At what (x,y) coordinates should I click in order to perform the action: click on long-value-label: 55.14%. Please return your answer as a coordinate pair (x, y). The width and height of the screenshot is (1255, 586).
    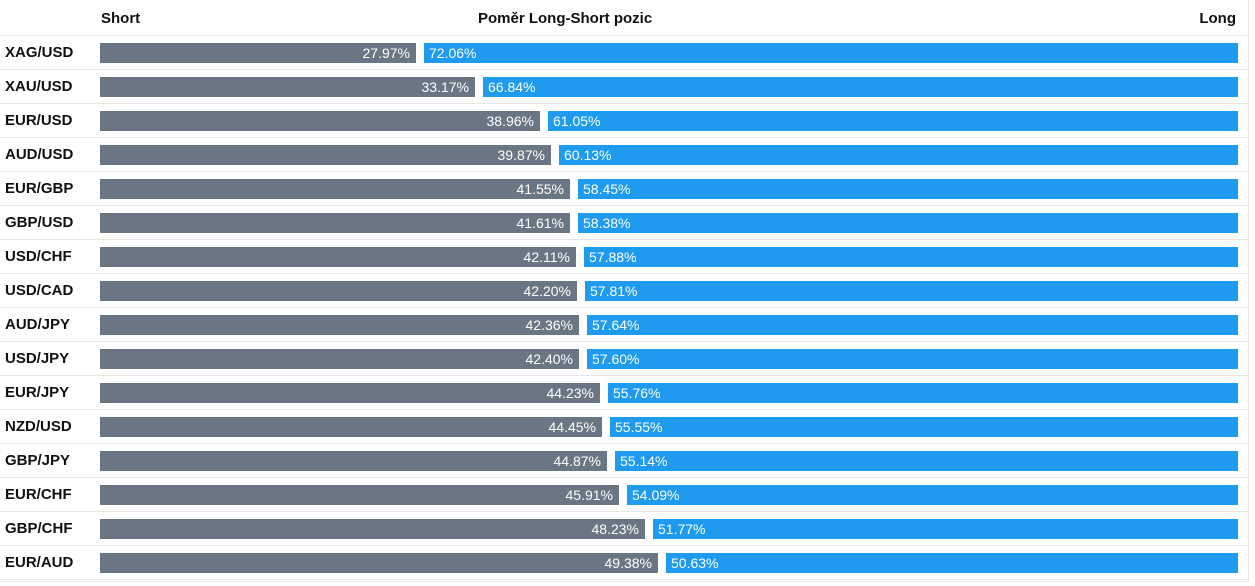
    Looking at the image, I should click on (644, 461).